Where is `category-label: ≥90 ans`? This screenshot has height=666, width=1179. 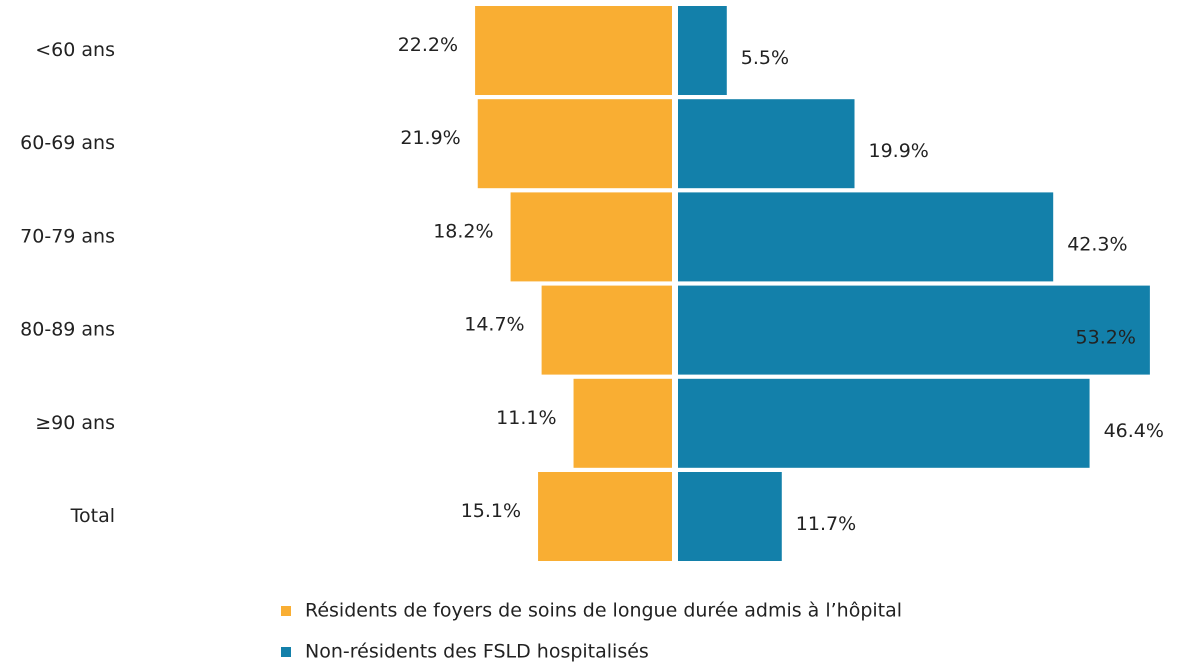 category-label: ≥90 ans is located at coordinates (75, 423).